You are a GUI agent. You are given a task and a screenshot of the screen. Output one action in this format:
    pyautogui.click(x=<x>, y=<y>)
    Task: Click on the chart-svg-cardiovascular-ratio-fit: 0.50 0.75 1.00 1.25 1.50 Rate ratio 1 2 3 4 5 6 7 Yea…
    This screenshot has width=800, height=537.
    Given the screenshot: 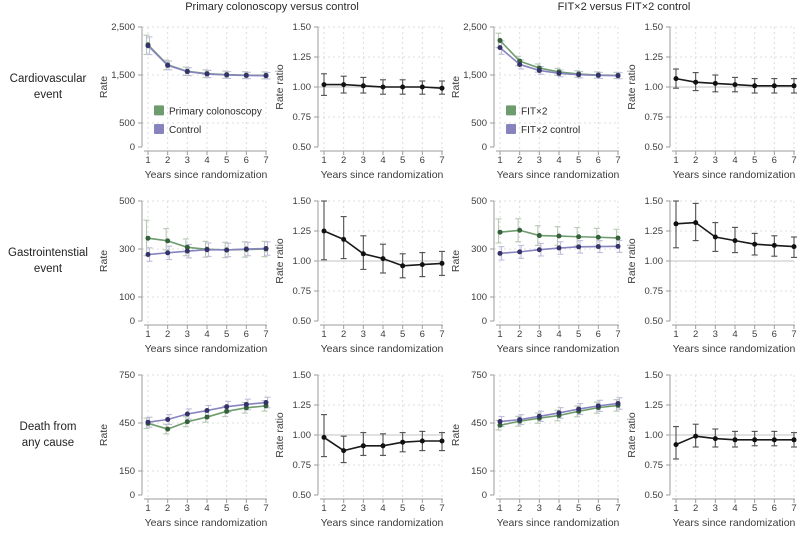 What is the action you would take?
    pyautogui.click(x=711, y=101)
    